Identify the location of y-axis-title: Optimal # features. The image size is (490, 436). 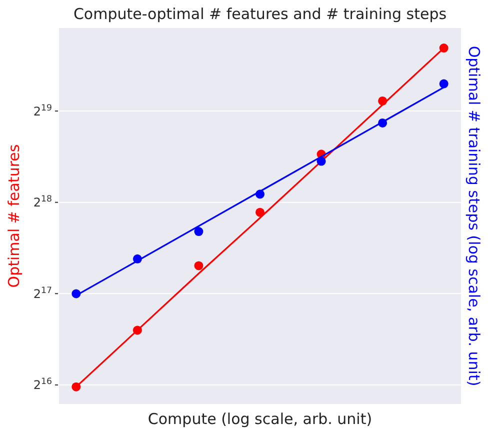
(14, 216).